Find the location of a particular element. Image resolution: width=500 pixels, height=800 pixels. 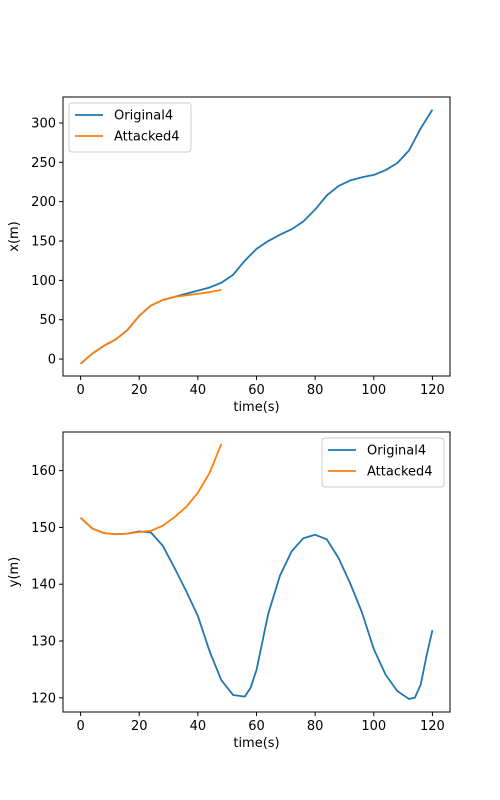

y-tick-label: 100 is located at coordinates (43, 281).